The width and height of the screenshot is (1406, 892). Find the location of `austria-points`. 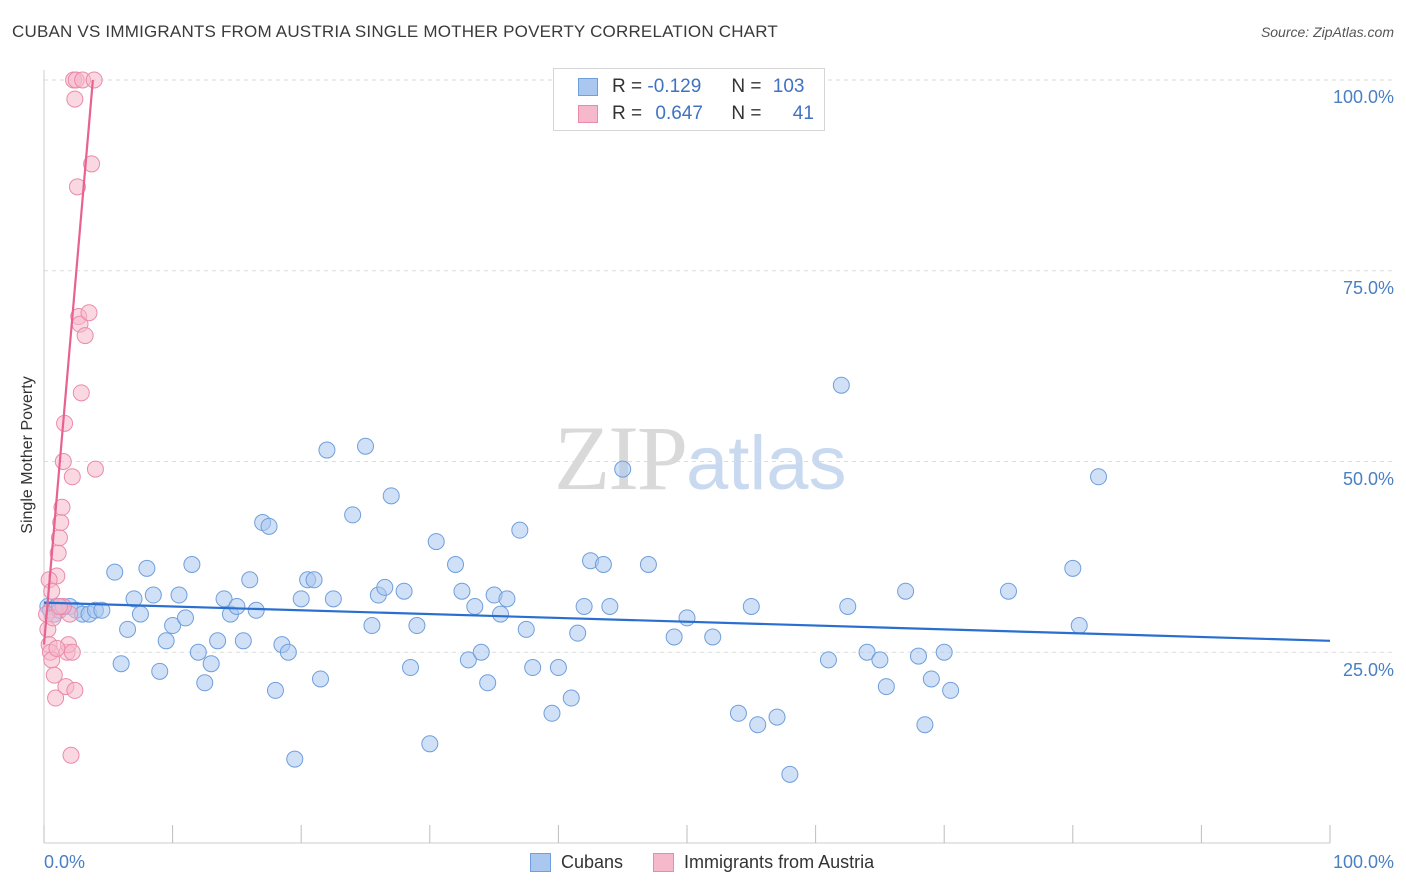

austria-points is located at coordinates (71, 417).